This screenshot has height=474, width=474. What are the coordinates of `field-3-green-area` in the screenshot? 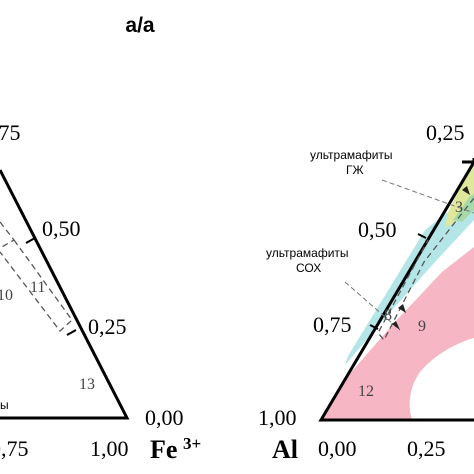 It's located at (463, 208).